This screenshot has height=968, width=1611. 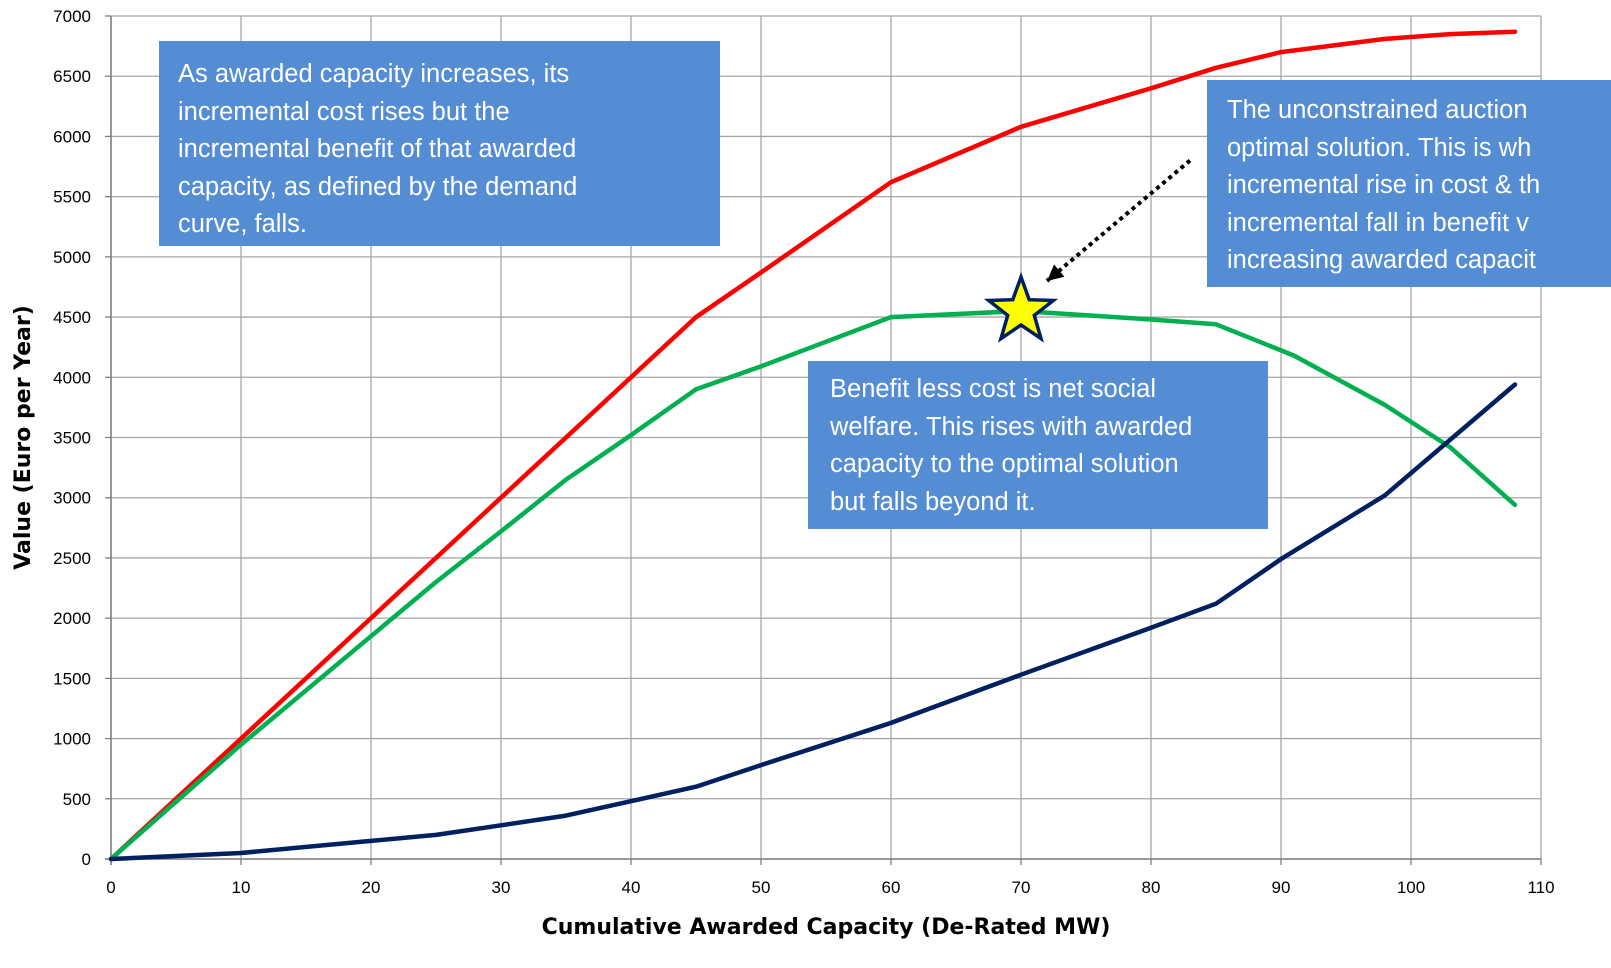 What do you see at coordinates (72, 197) in the screenshot?
I see `y-tick-label: 5500` at bounding box center [72, 197].